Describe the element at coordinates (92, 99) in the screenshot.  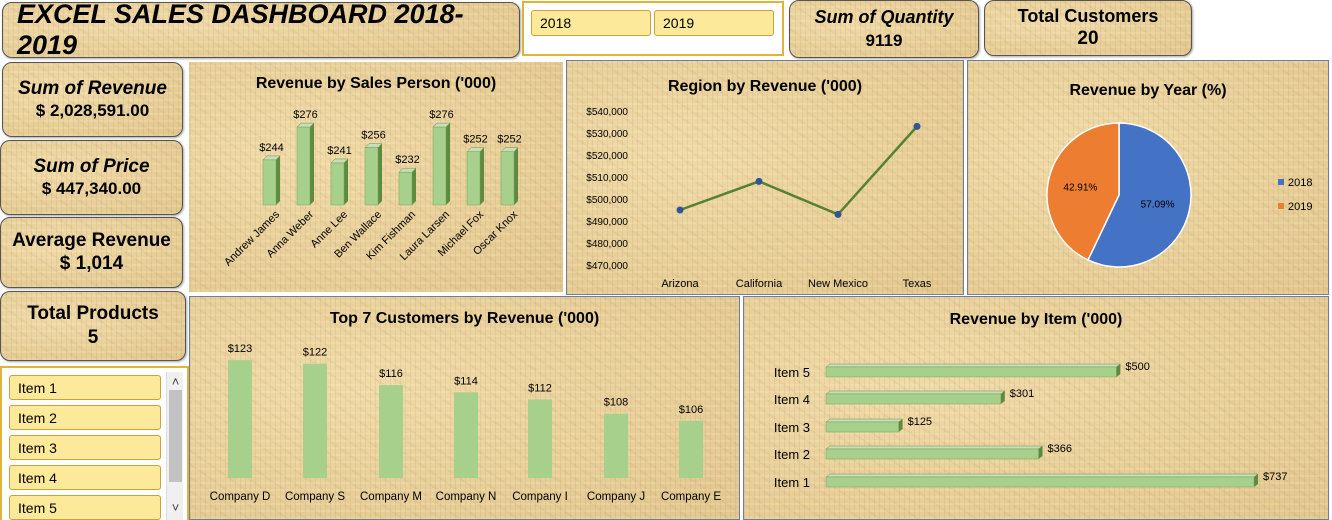
I see `revenue-card: Sum of Revenue $ 2,028,591.00` at that location.